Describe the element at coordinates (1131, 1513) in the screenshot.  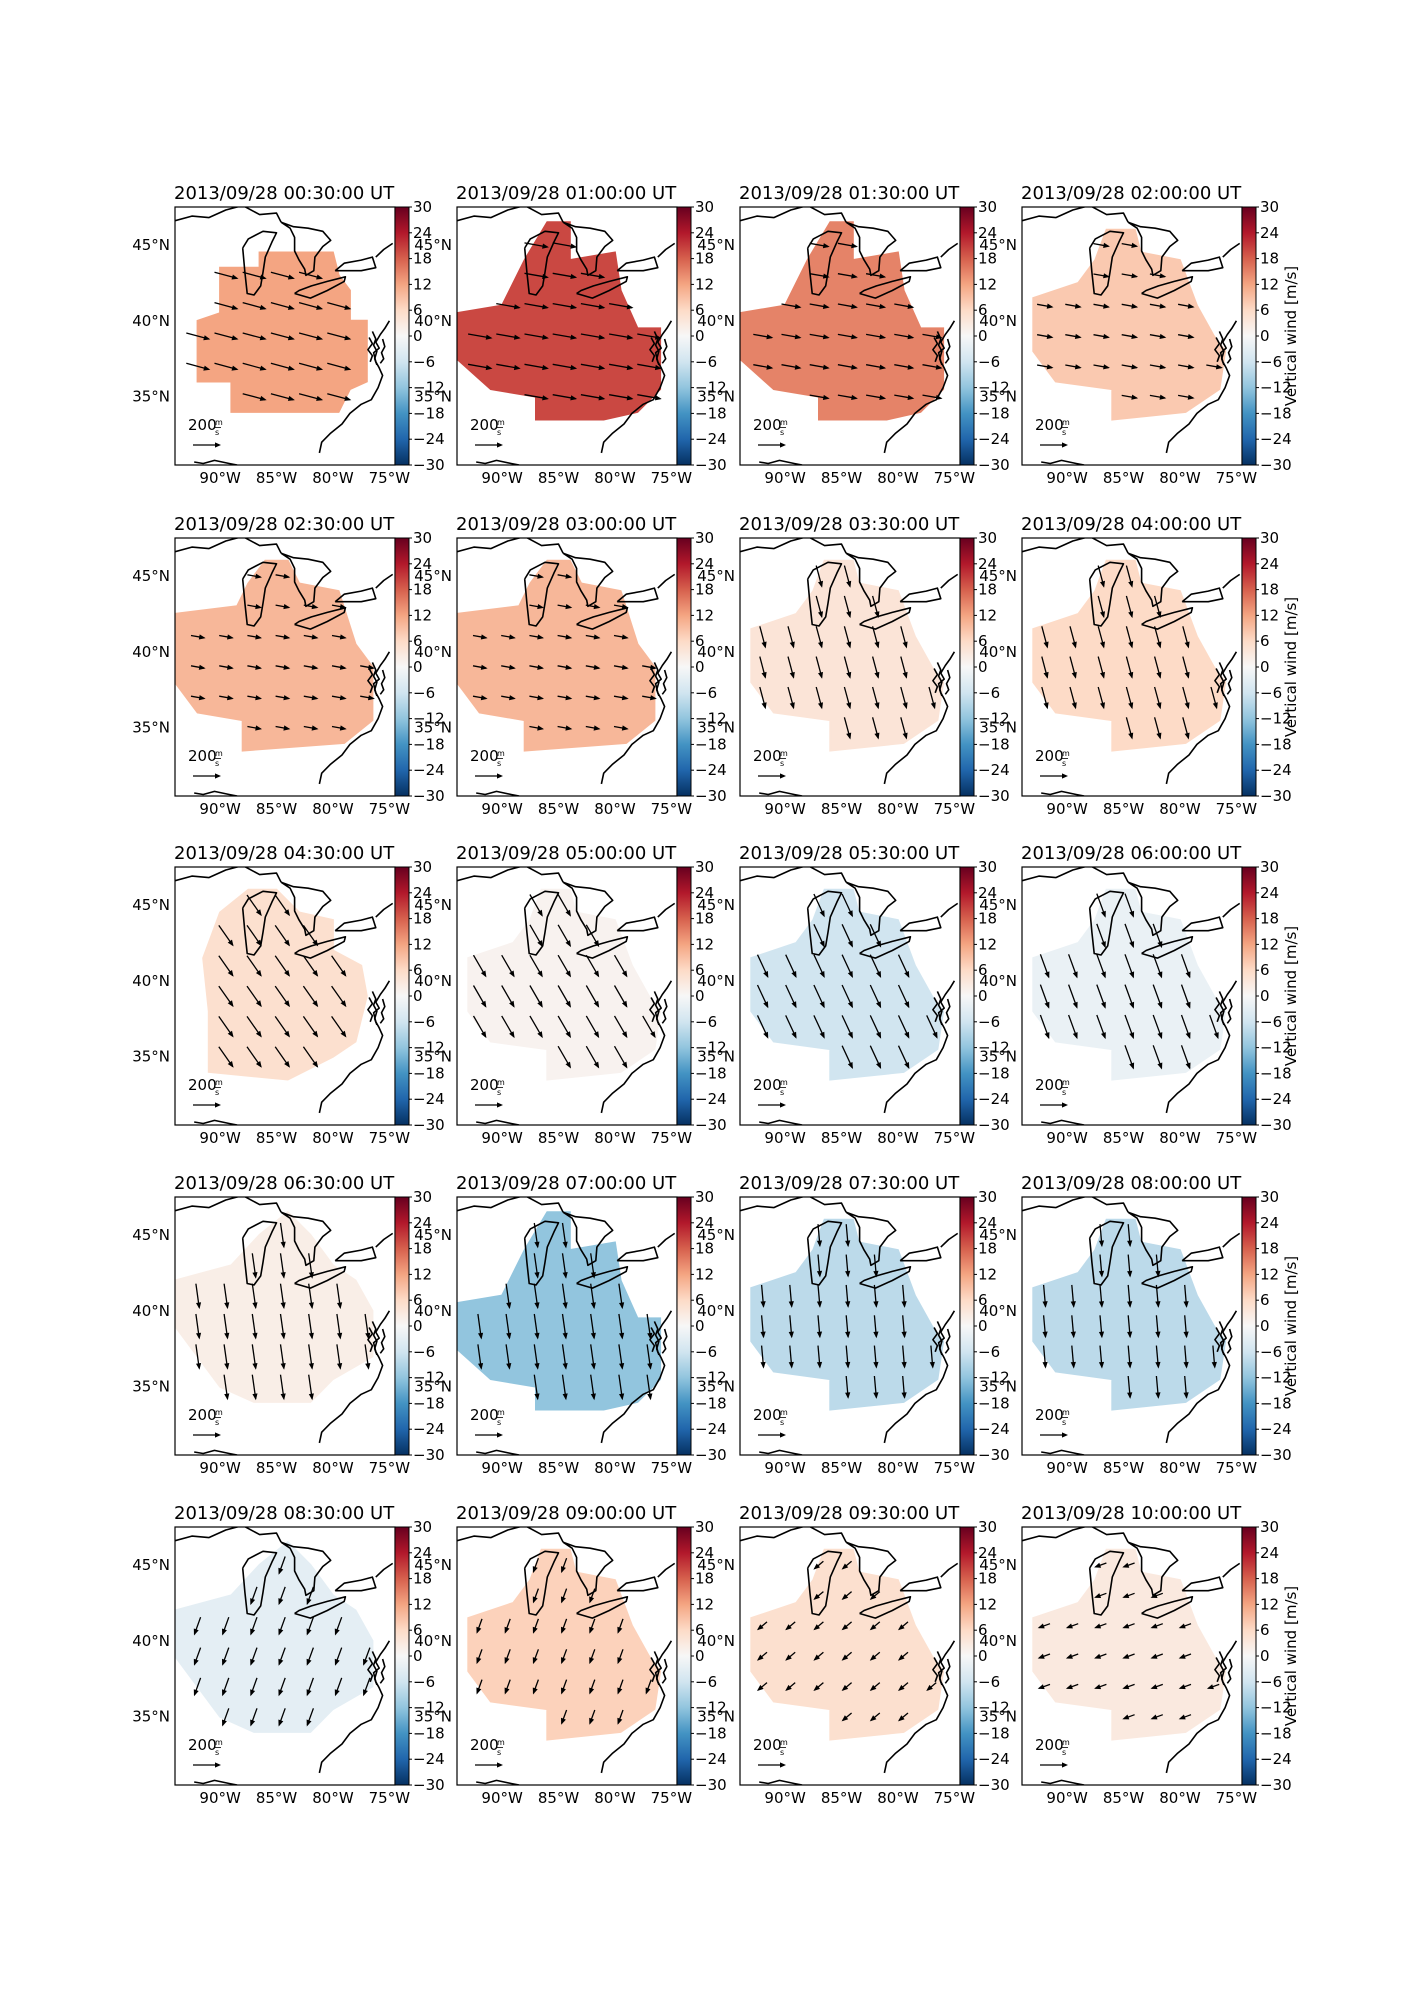
I see `panel-title: 2013/09/28 10:00:00 UT` at that location.